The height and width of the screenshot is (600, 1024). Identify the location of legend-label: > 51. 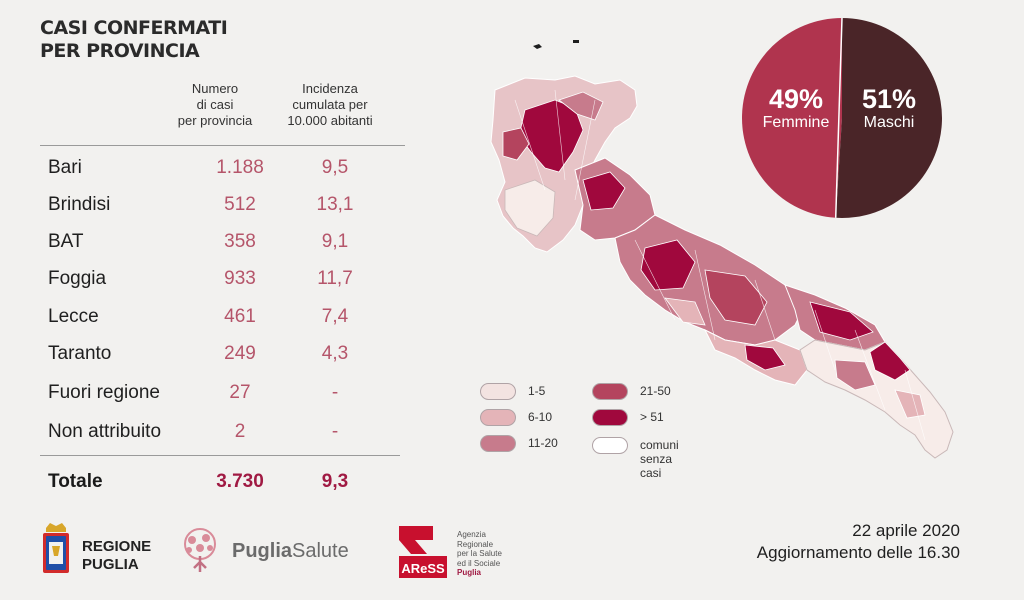
(652, 417).